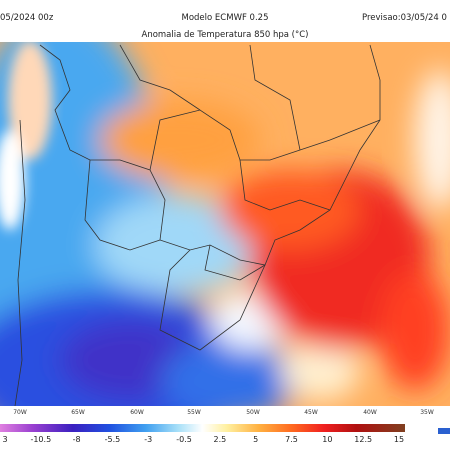  I want to click on longitude-label: 35W, so click(427, 412).